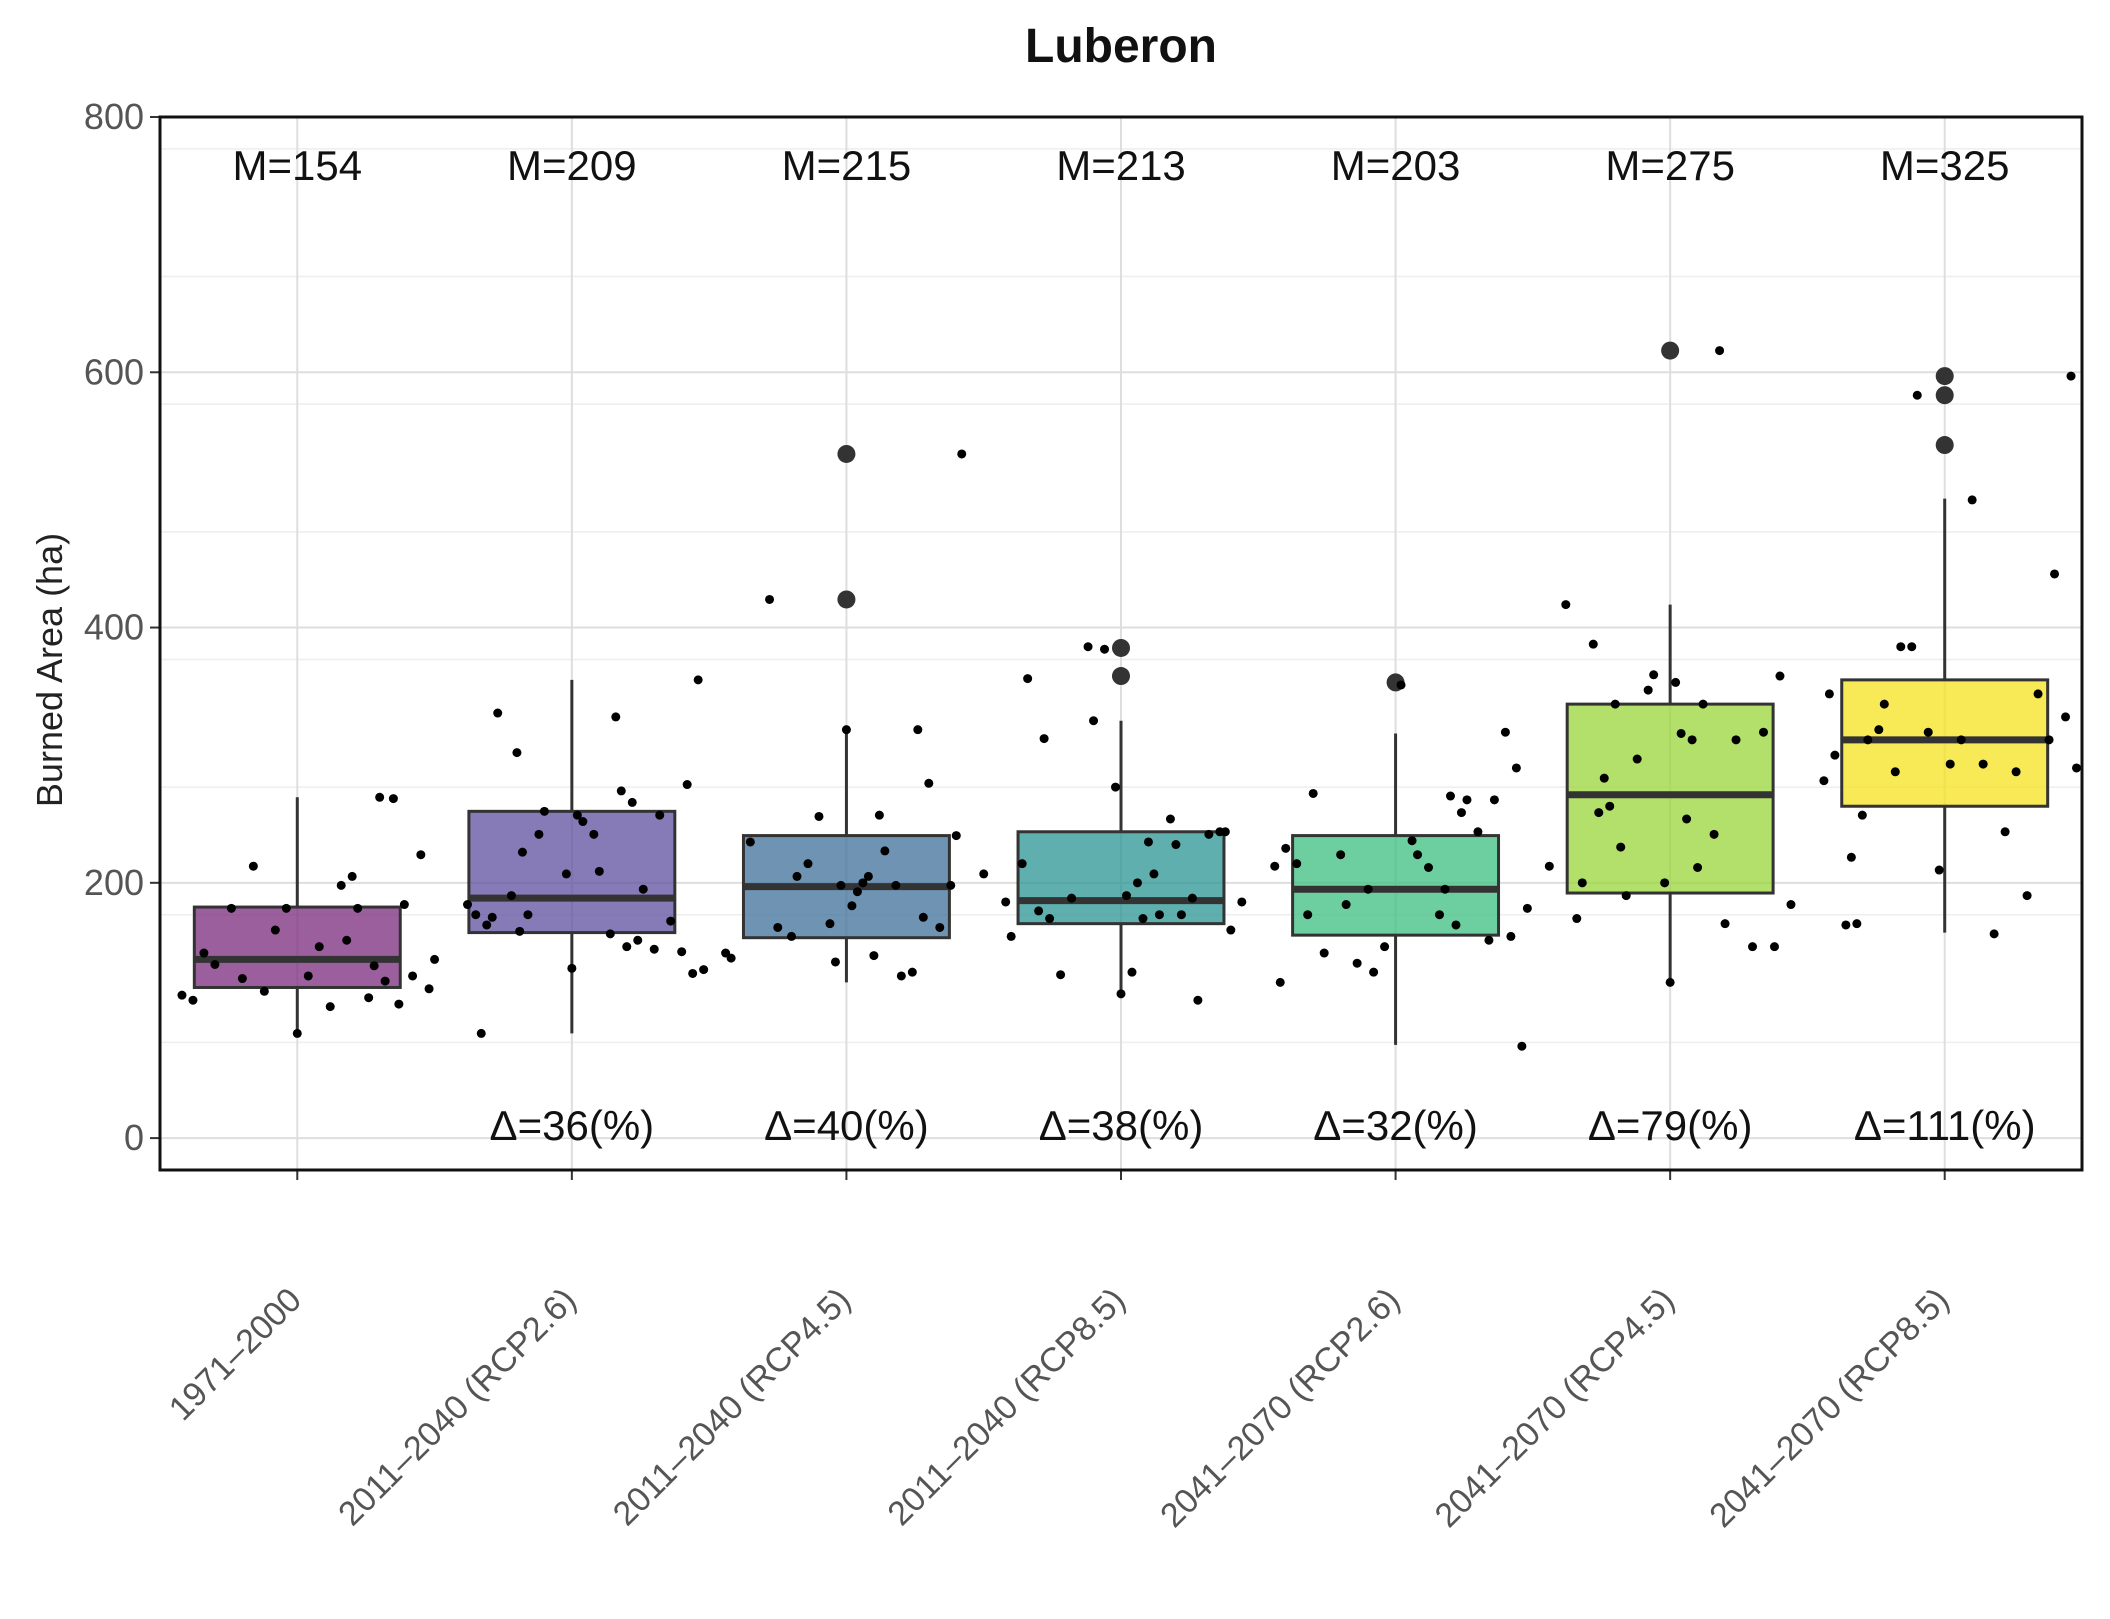 This screenshot has width=2110, height=1619. I want to click on delta-label: Δ=40(%), so click(846, 1125).